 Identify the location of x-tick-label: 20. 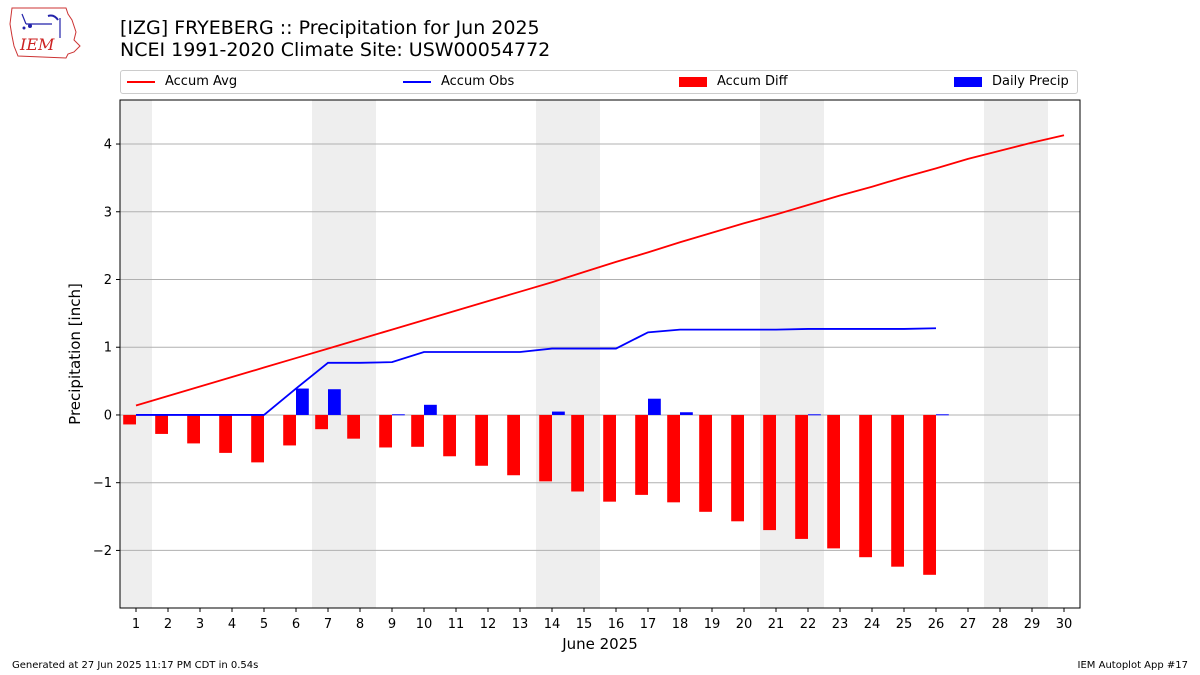
(744, 624).